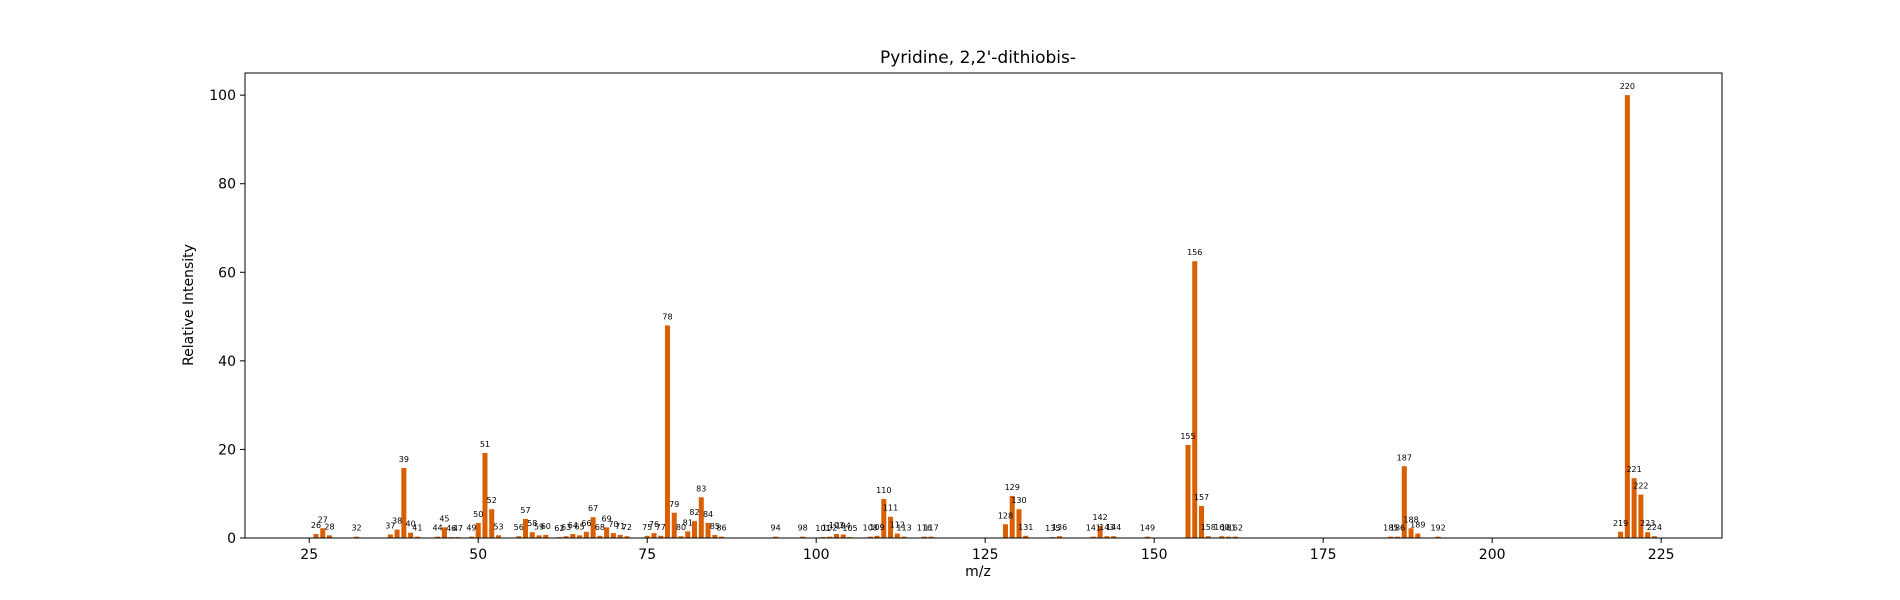  What do you see at coordinates (897, 525) in the screenshot?
I see `peak-label-mz-112: 112` at bounding box center [897, 525].